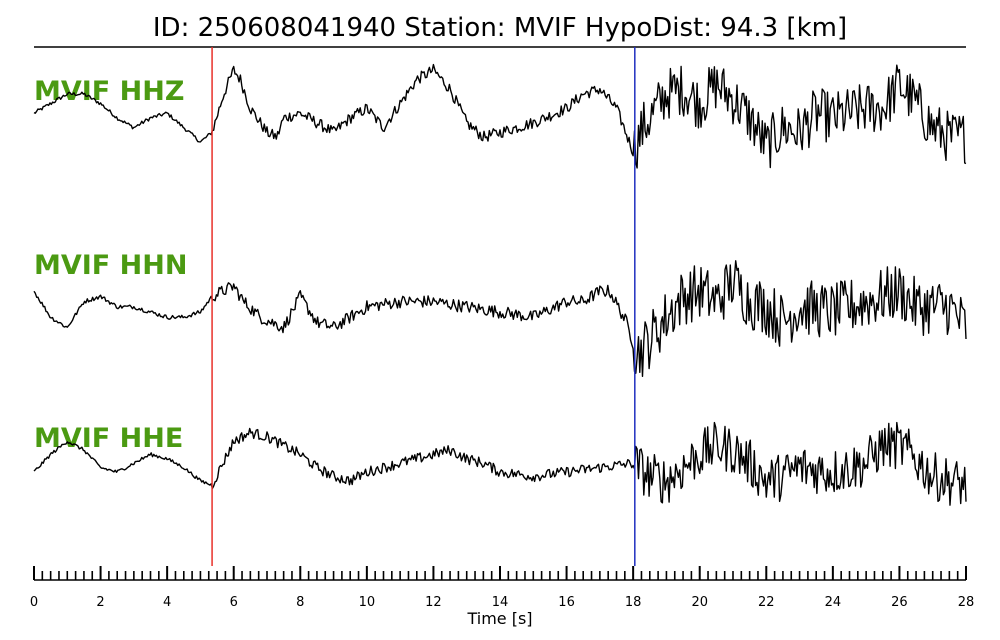 This screenshot has width=1000, height=640. Describe the element at coordinates (633, 602) in the screenshot. I see `x-tick-label: 18` at that location.